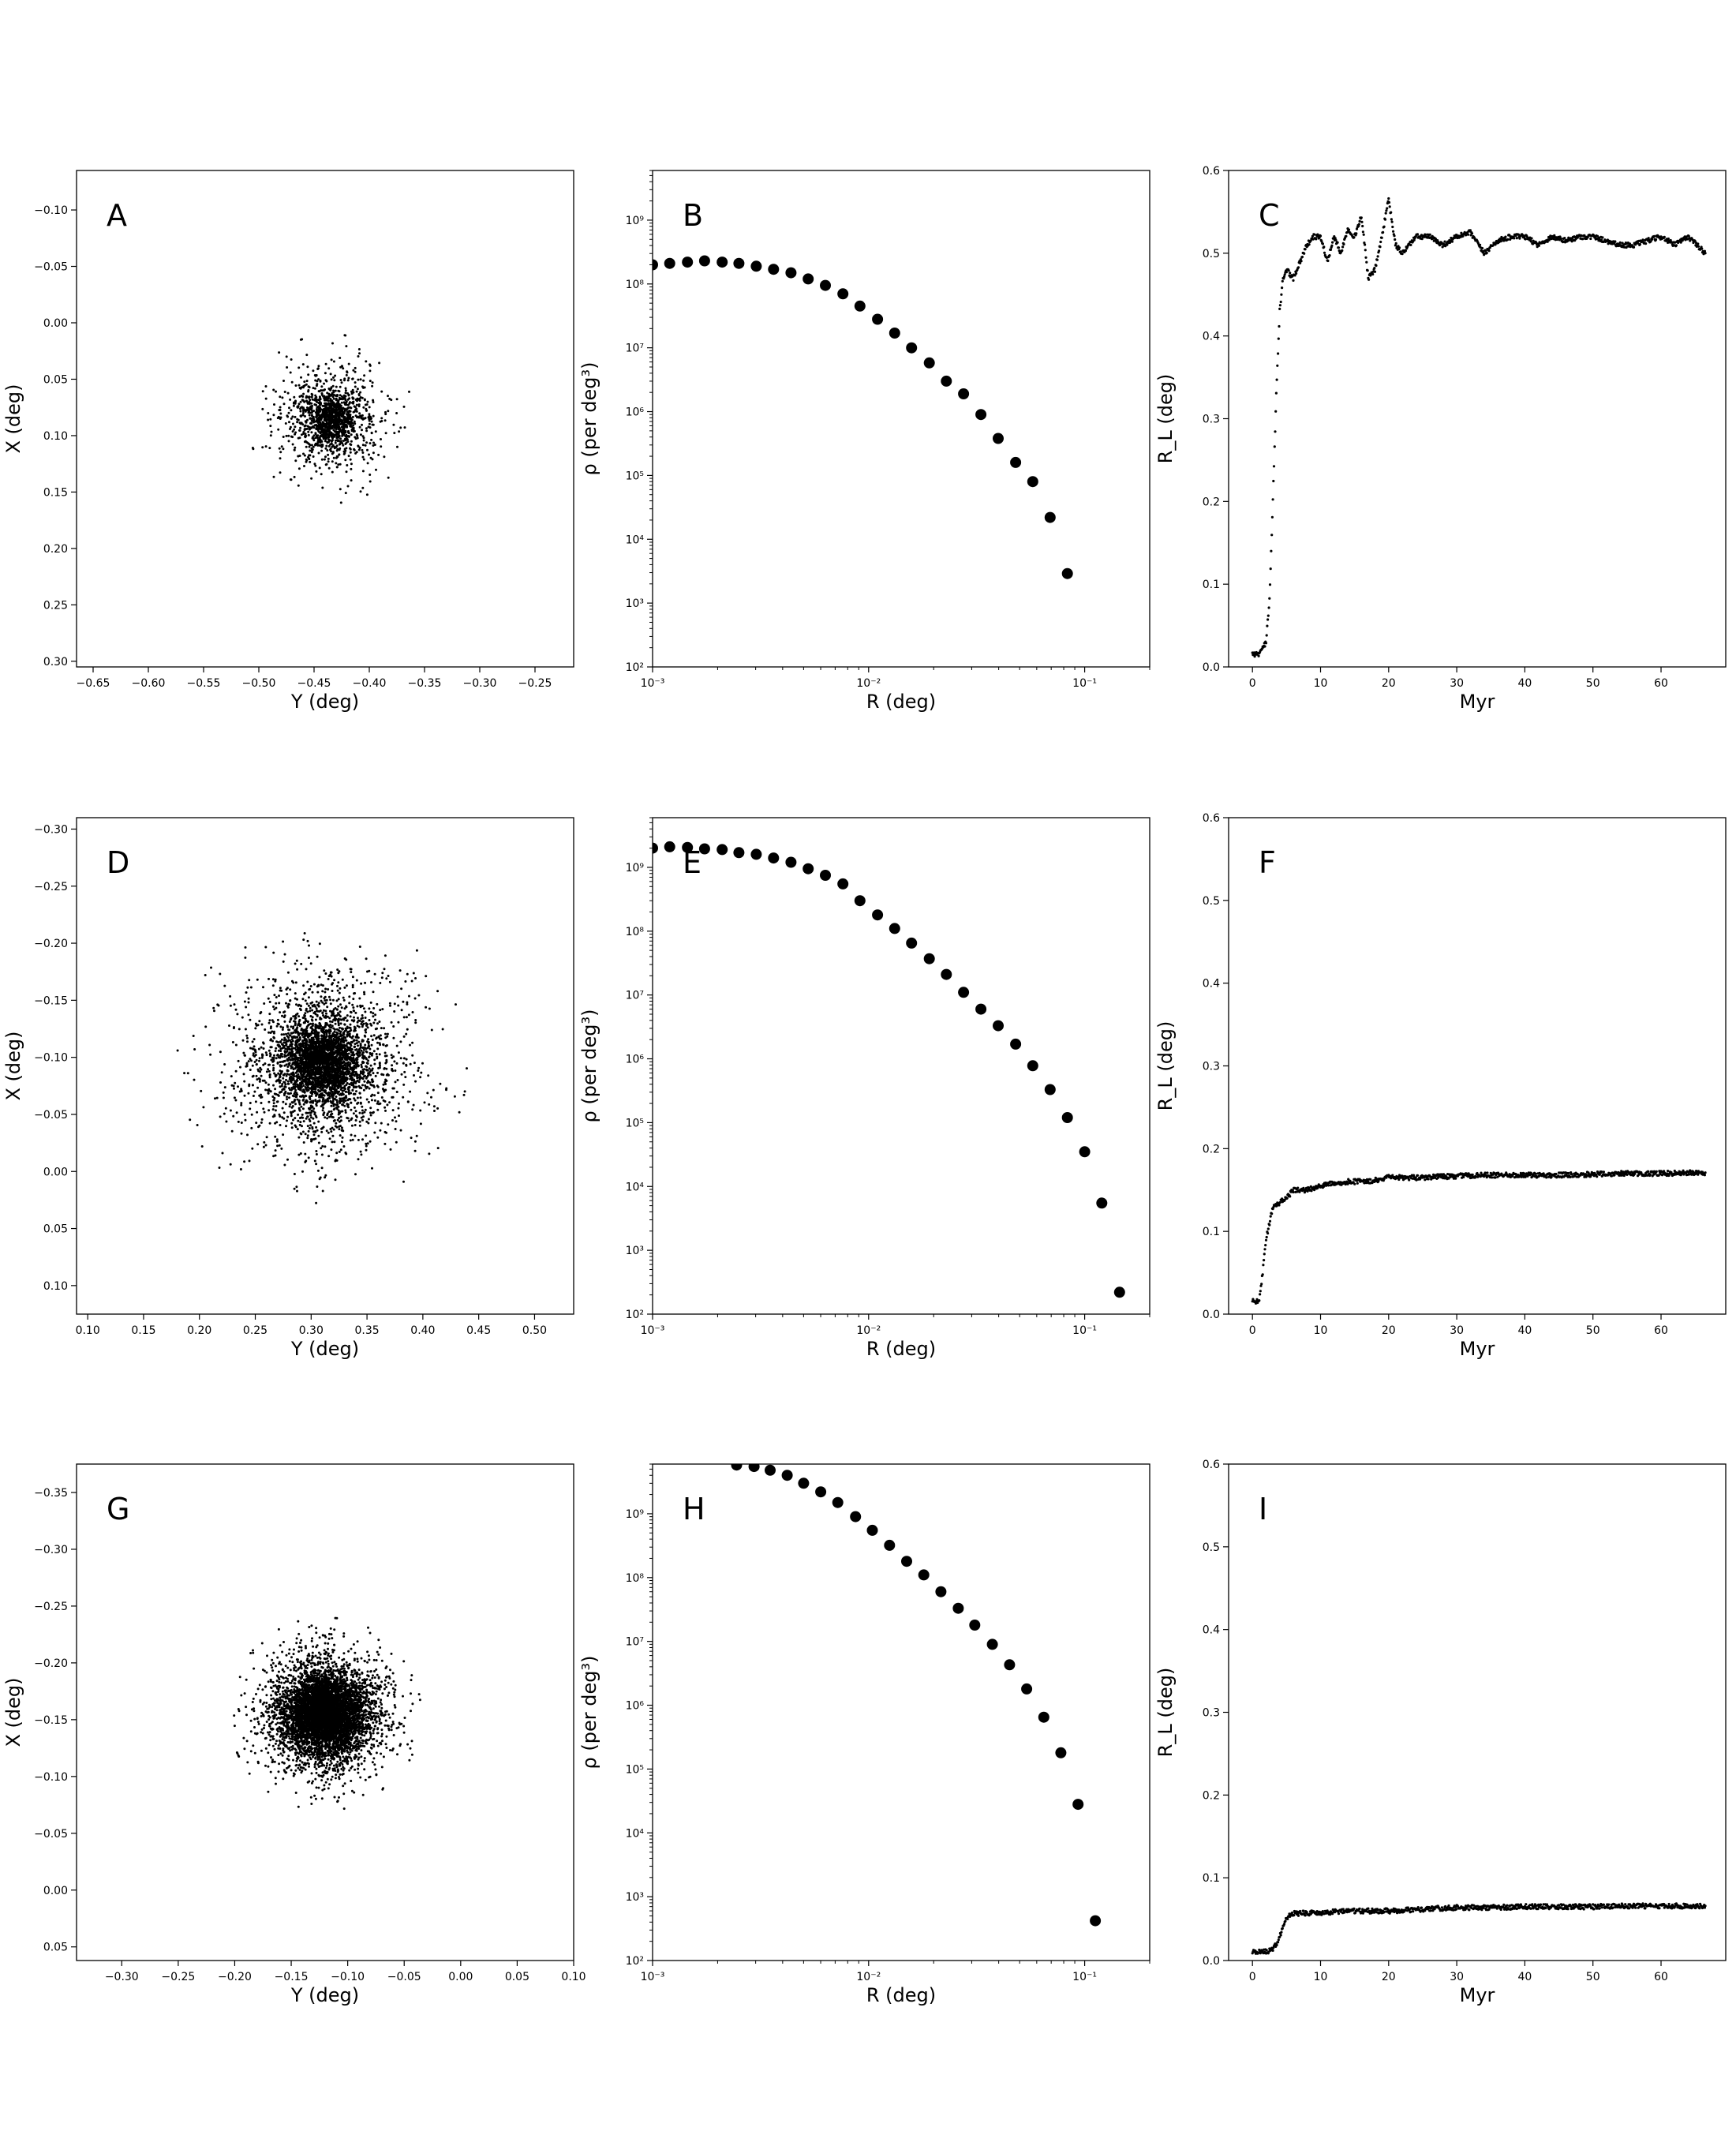 Image resolution: width=1736 pixels, height=2131 pixels. Describe the element at coordinates (330, 419) in the screenshot. I see `plot-area` at that location.